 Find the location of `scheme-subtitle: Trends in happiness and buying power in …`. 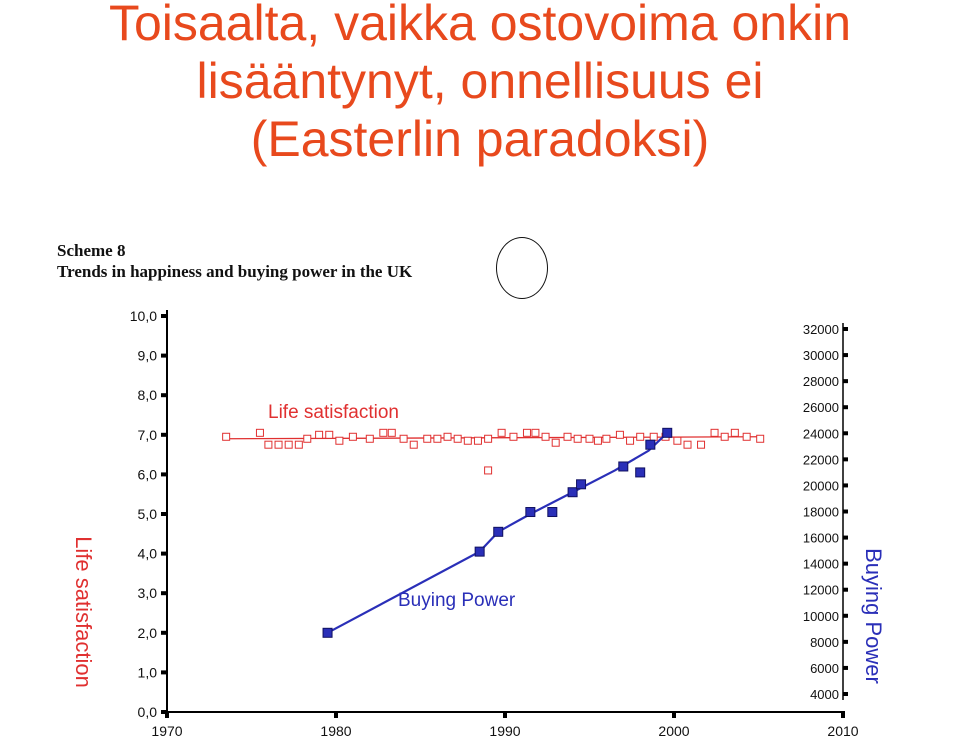

scheme-subtitle: Trends in happiness and buying power in … is located at coordinates (234, 271).